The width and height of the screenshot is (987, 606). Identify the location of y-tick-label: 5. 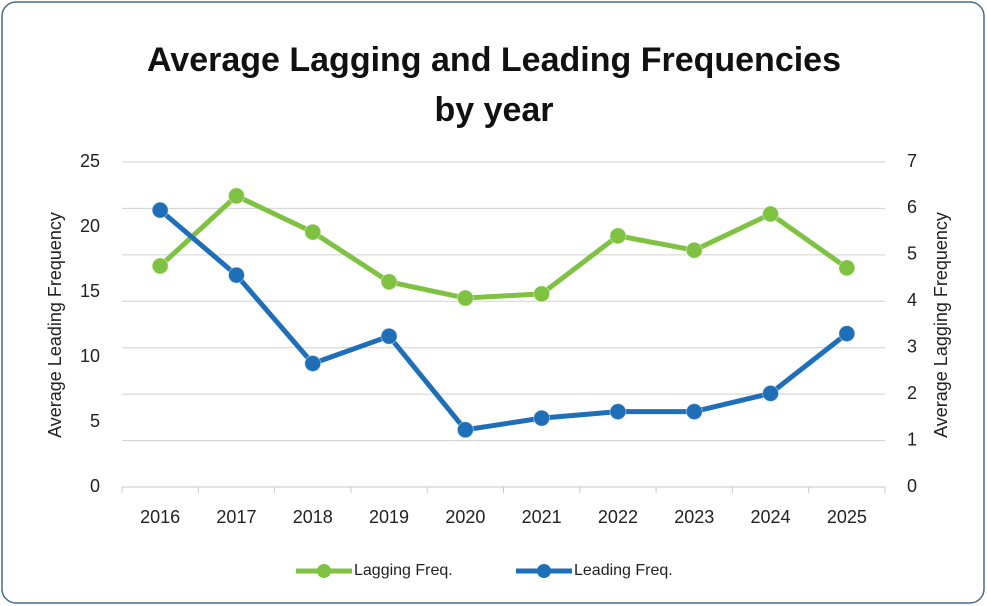
(95, 421).